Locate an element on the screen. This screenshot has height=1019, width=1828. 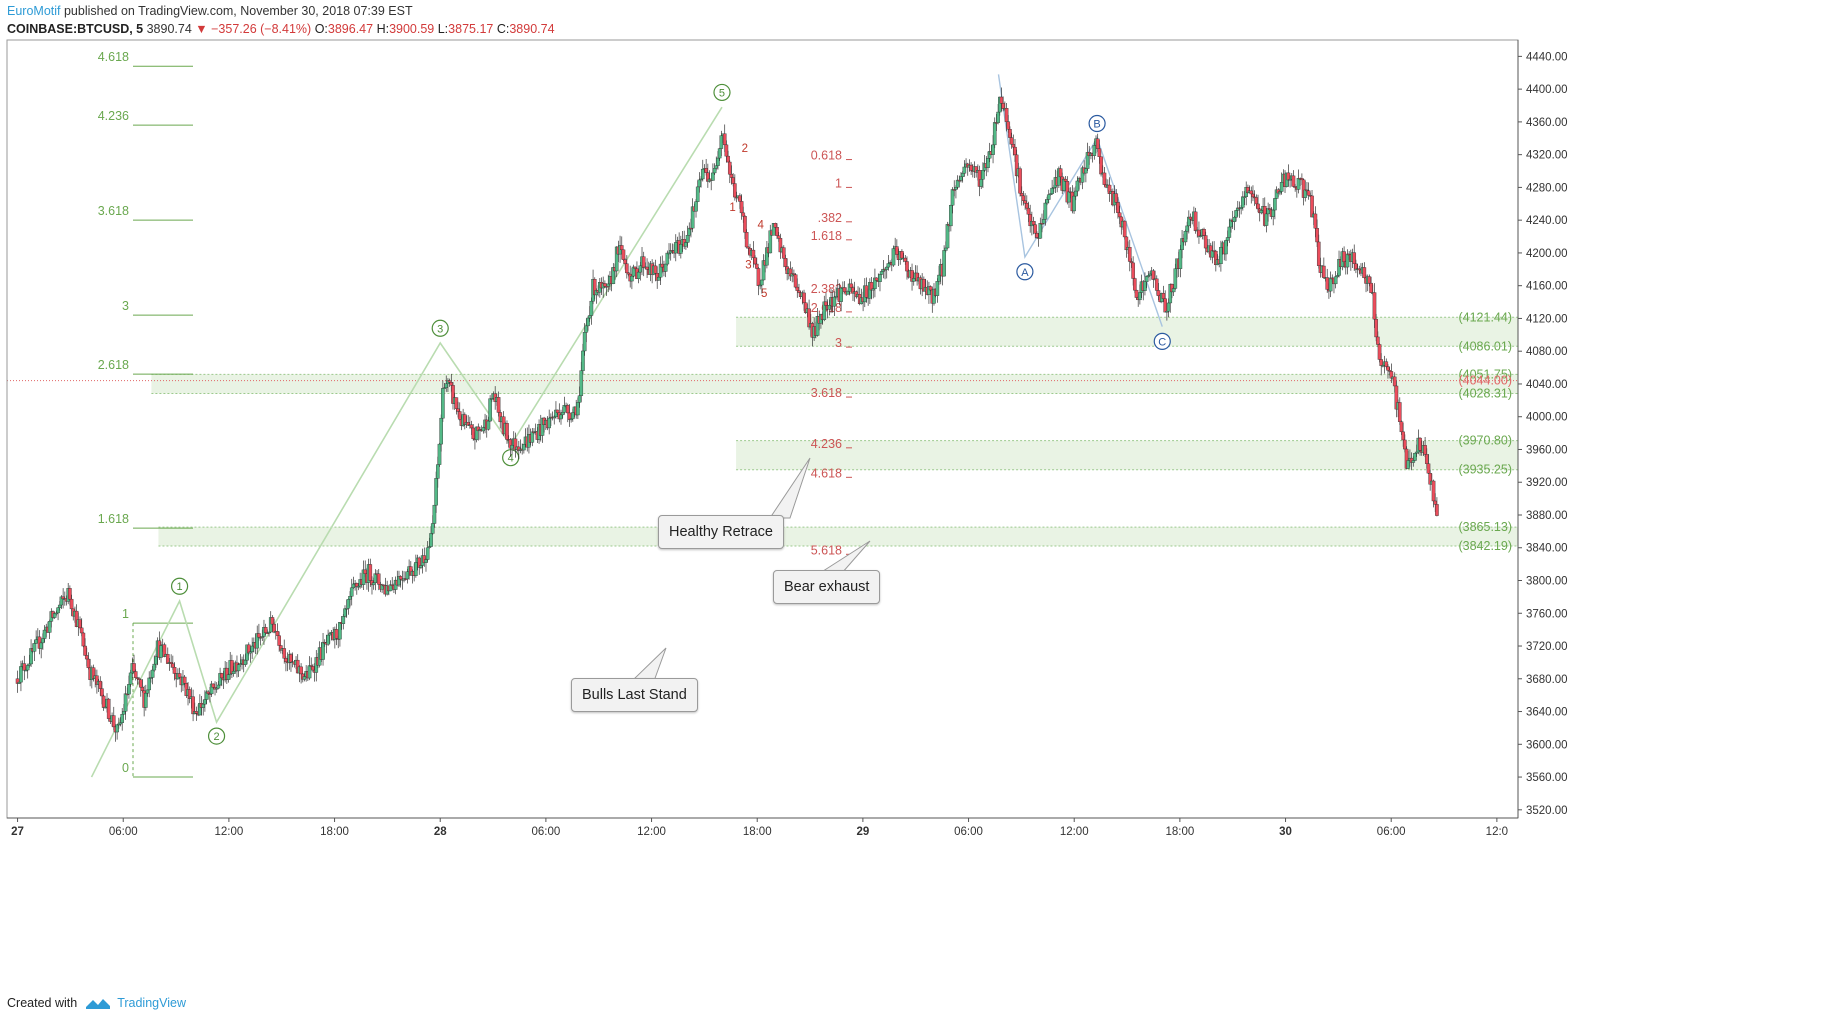
zone-price-label: (3865.13) is located at coordinates (1485, 527).